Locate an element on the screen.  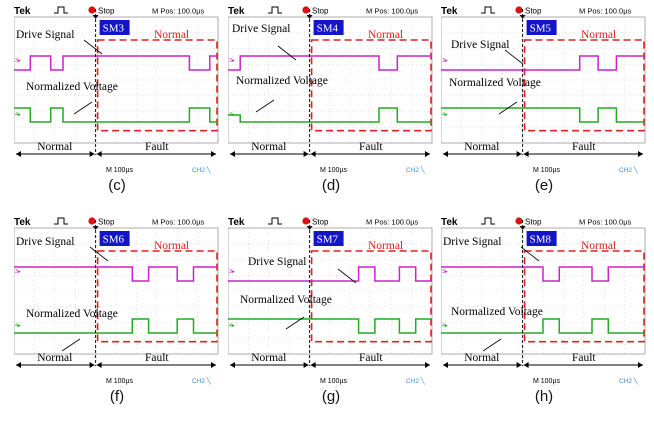
submodule-label: SM6 is located at coordinates (114, 240).